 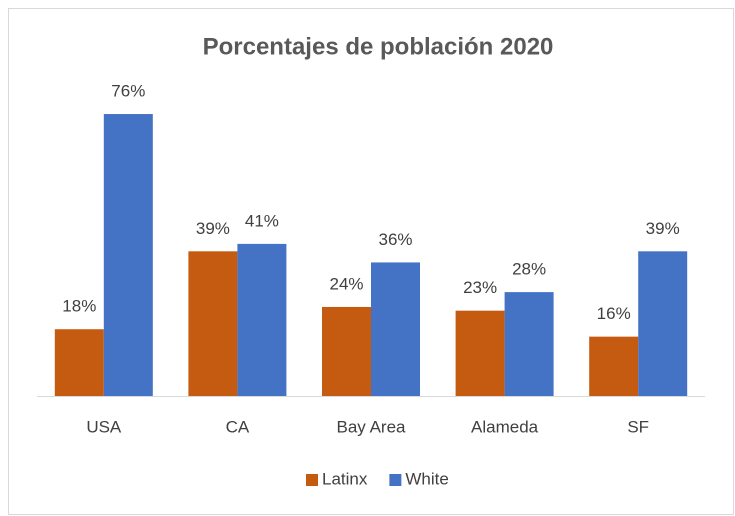 I want to click on chart-title: Porcentajes de población 2020, so click(x=378, y=46).